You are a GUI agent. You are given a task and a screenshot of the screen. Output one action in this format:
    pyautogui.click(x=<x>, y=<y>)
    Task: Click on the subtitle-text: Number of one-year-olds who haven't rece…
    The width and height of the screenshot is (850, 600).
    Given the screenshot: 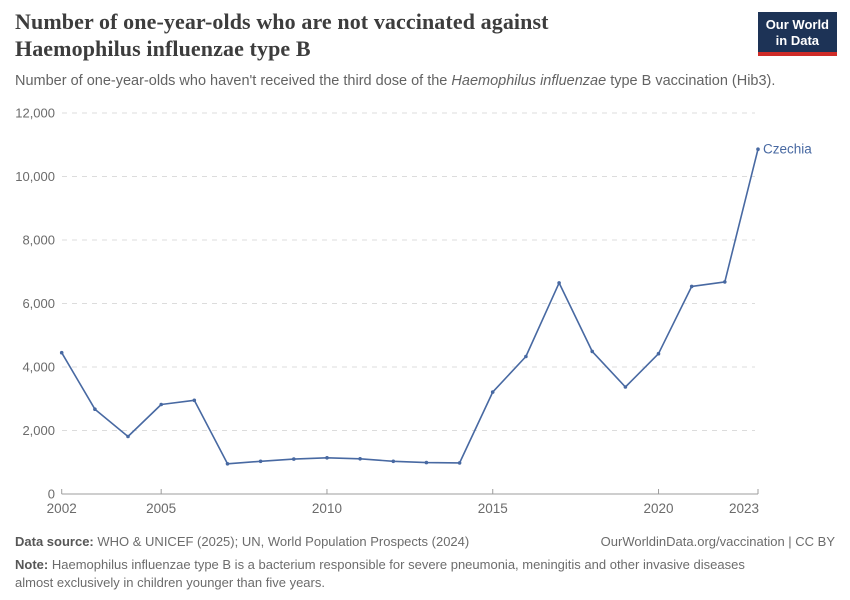 What is the action you would take?
    pyautogui.click(x=233, y=81)
    